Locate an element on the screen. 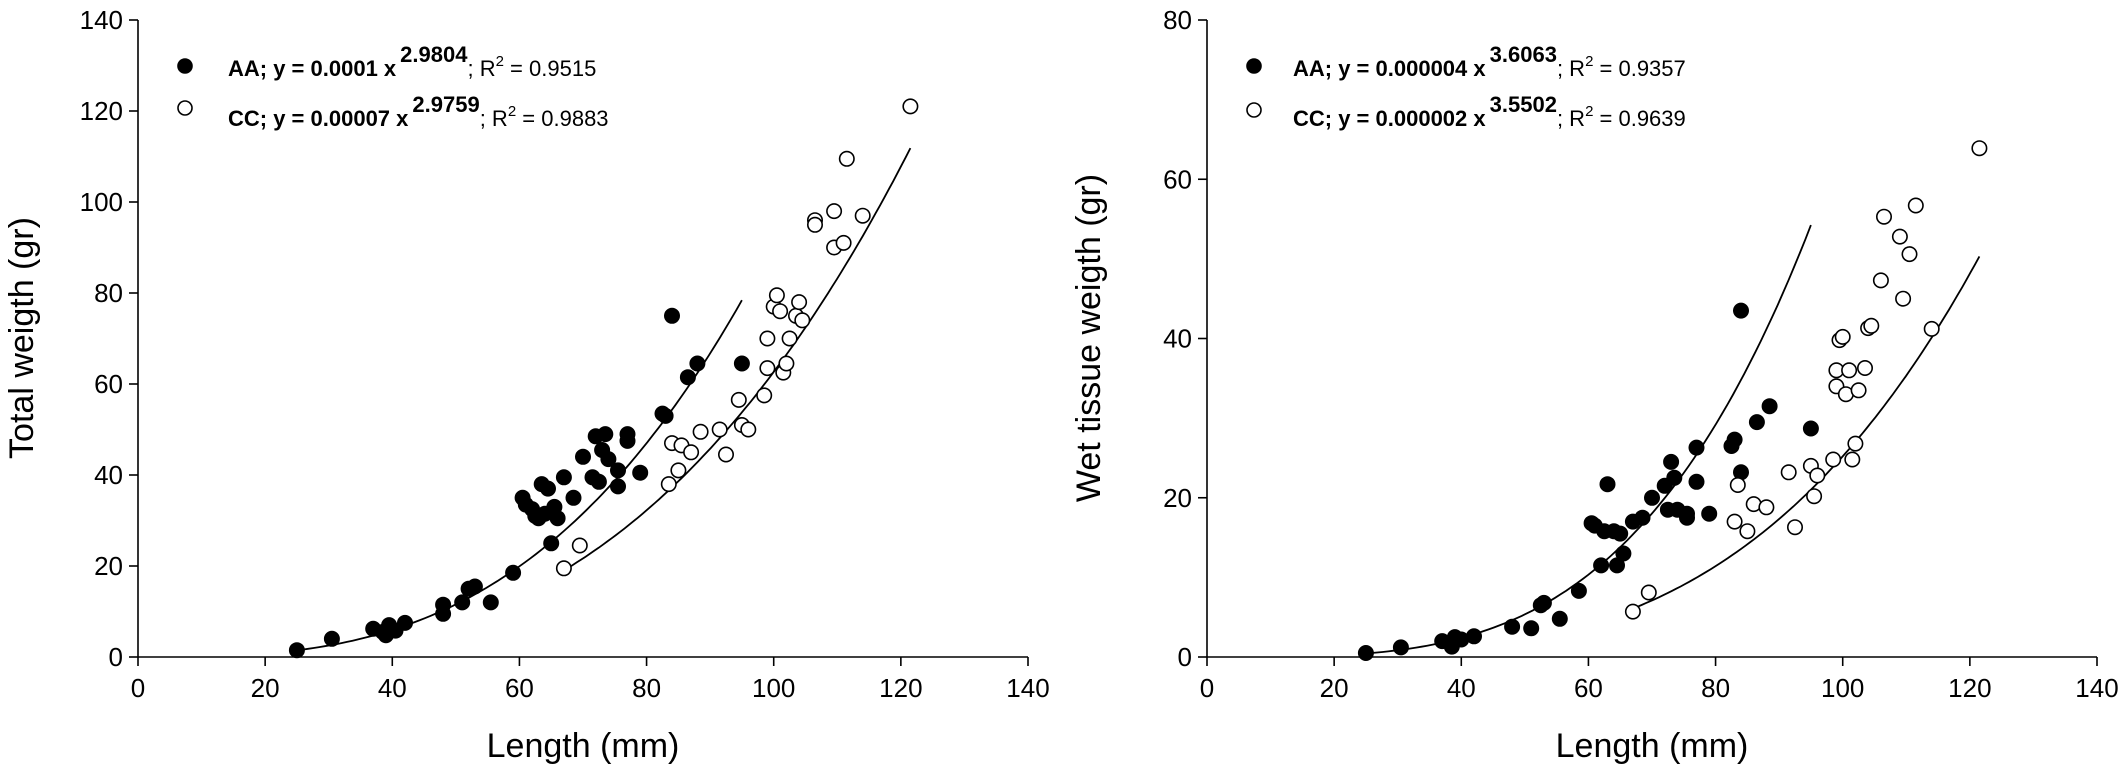 The height and width of the screenshot is (770, 2128). legend-entry-aa: AA; y = 0.000004 x3.6063; R2 = 0.9357 is located at coordinates (1489, 61).